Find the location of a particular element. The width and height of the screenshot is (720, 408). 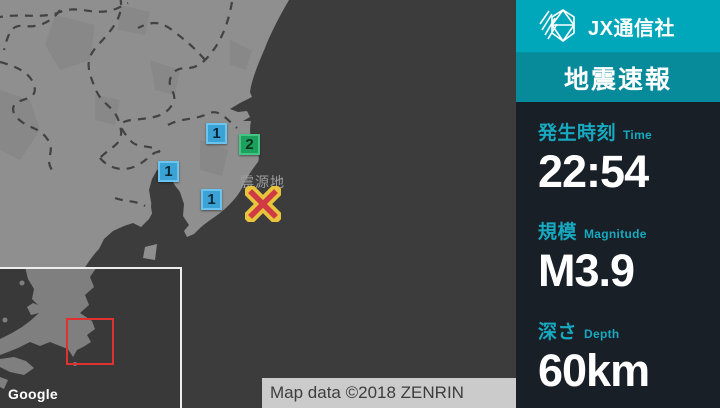

magnitude-field: 規模 Magnitude M3.9 is located at coordinates (629, 255).